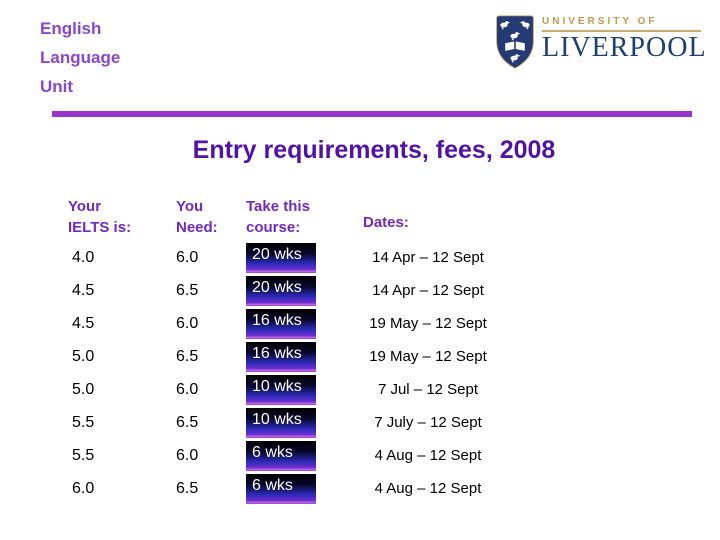 Image resolution: width=720 pixels, height=540 pixels. I want to click on page-title: Entry requirements, fees, 2008, so click(374, 150).